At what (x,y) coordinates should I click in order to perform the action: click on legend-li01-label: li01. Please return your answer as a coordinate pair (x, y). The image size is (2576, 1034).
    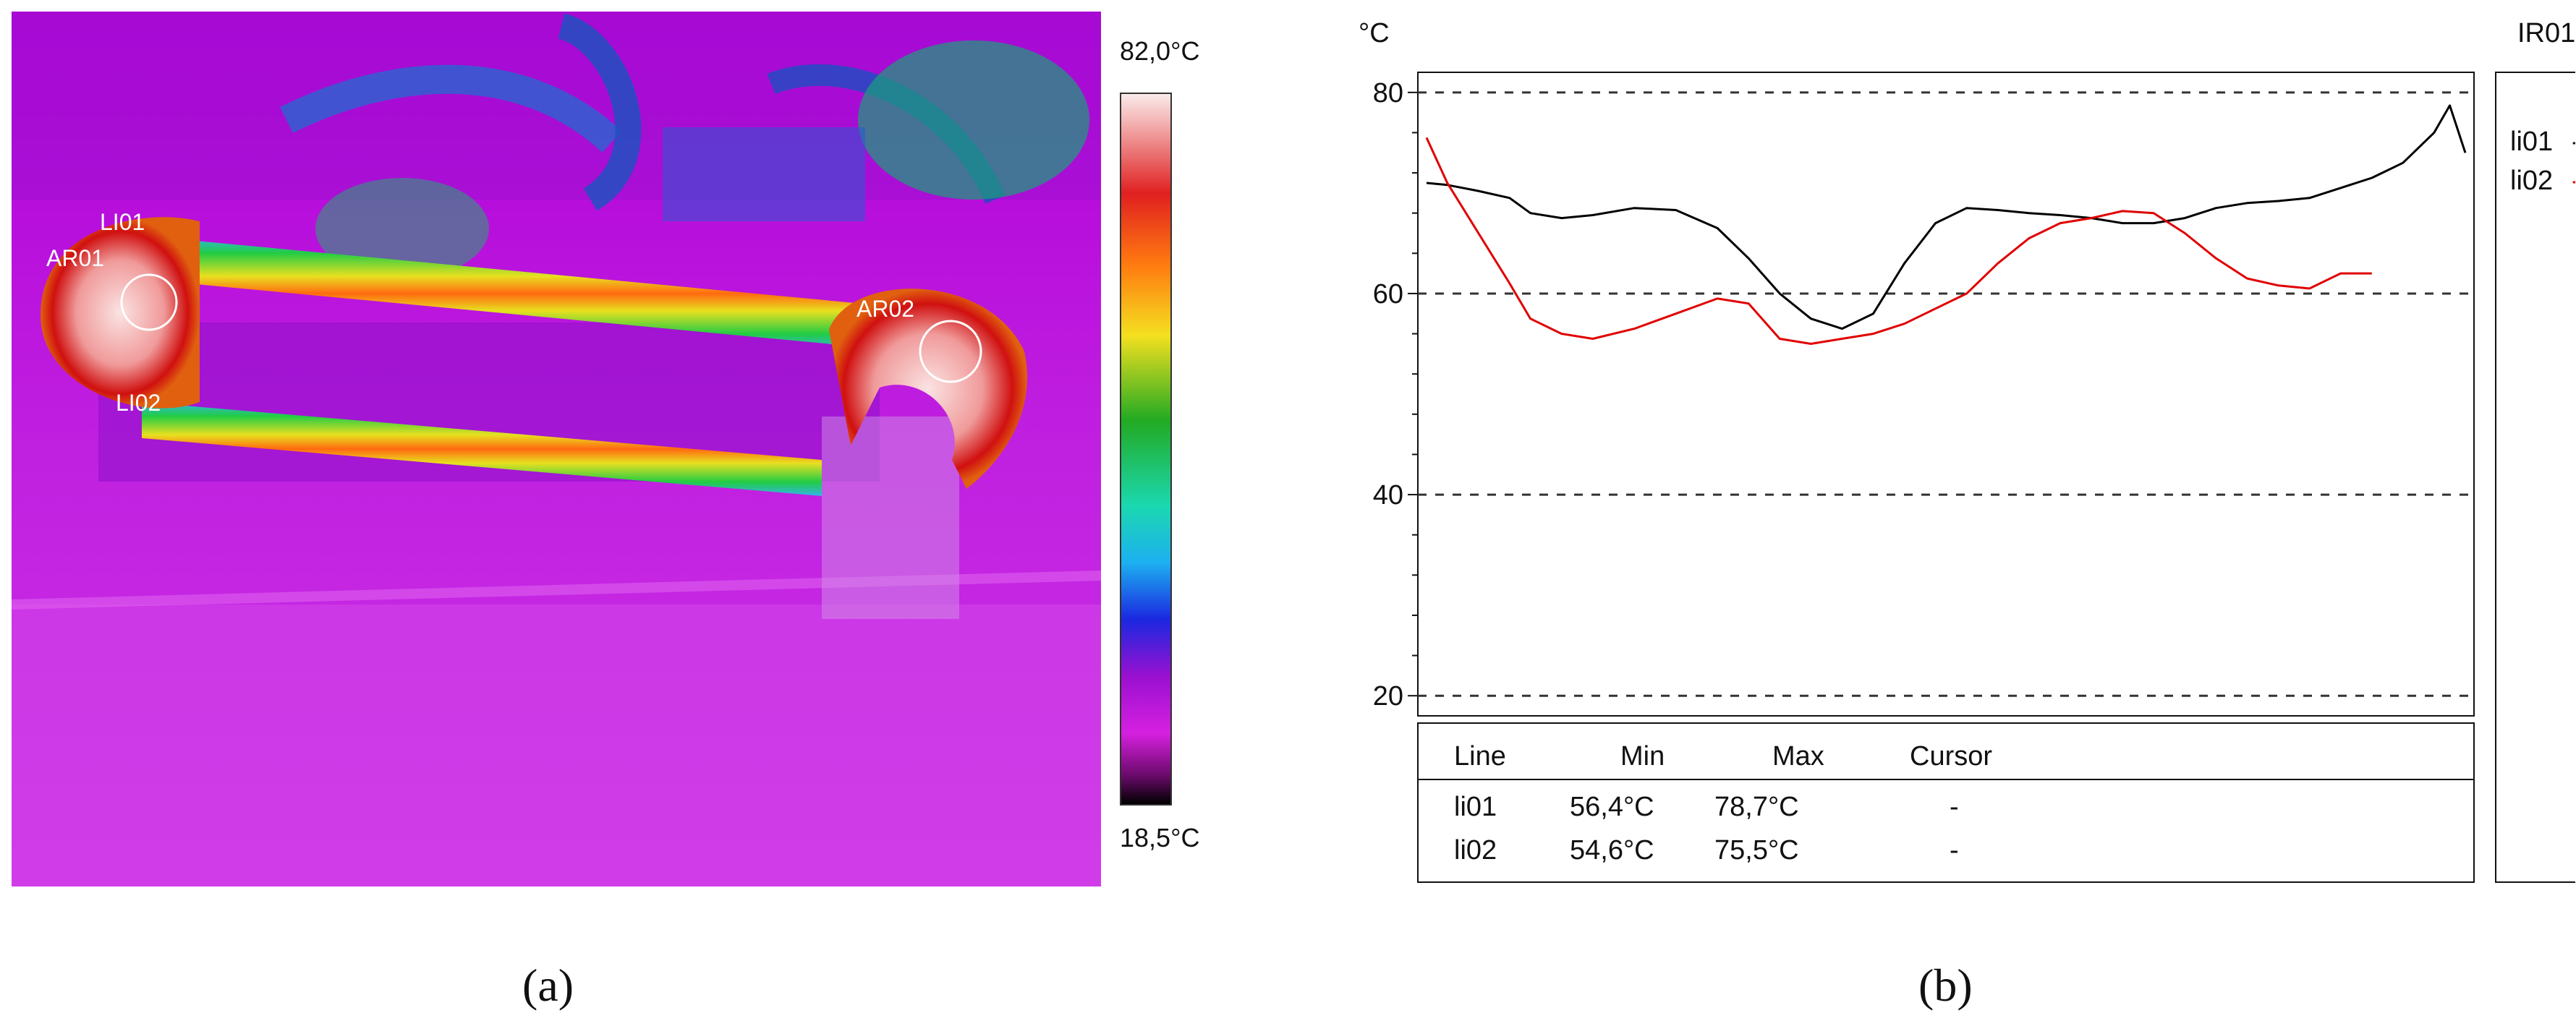
    Looking at the image, I should click on (2531, 142).